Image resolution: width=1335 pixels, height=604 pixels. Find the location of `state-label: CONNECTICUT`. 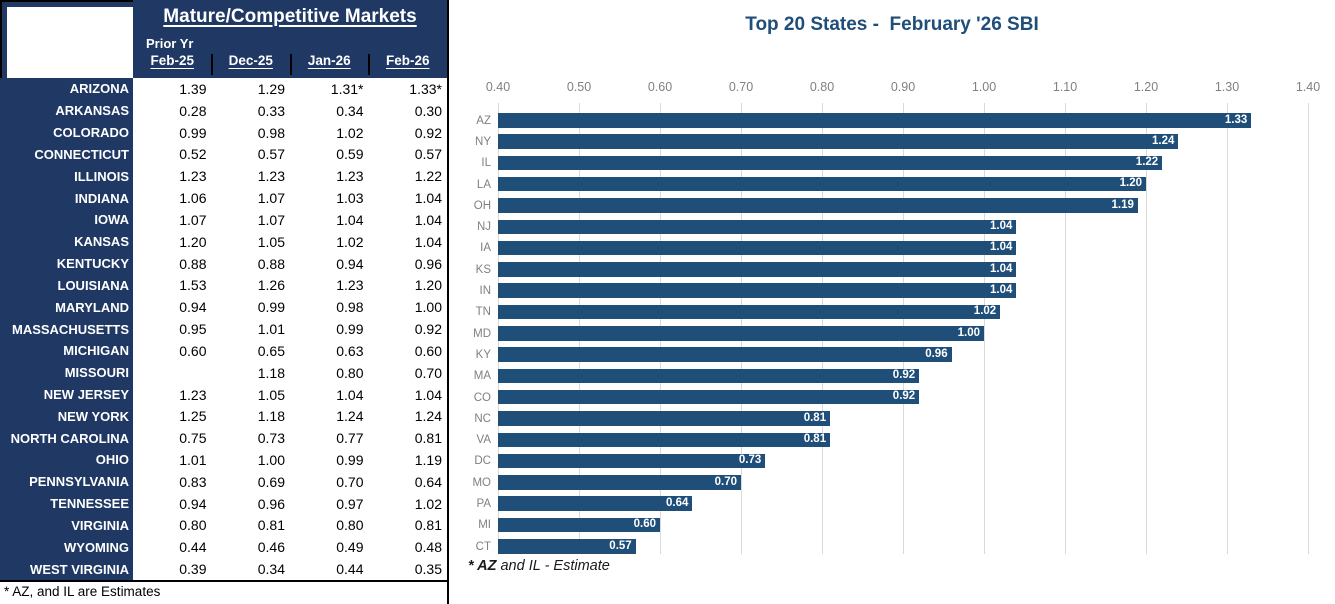

state-label: CONNECTICUT is located at coordinates (66, 154).